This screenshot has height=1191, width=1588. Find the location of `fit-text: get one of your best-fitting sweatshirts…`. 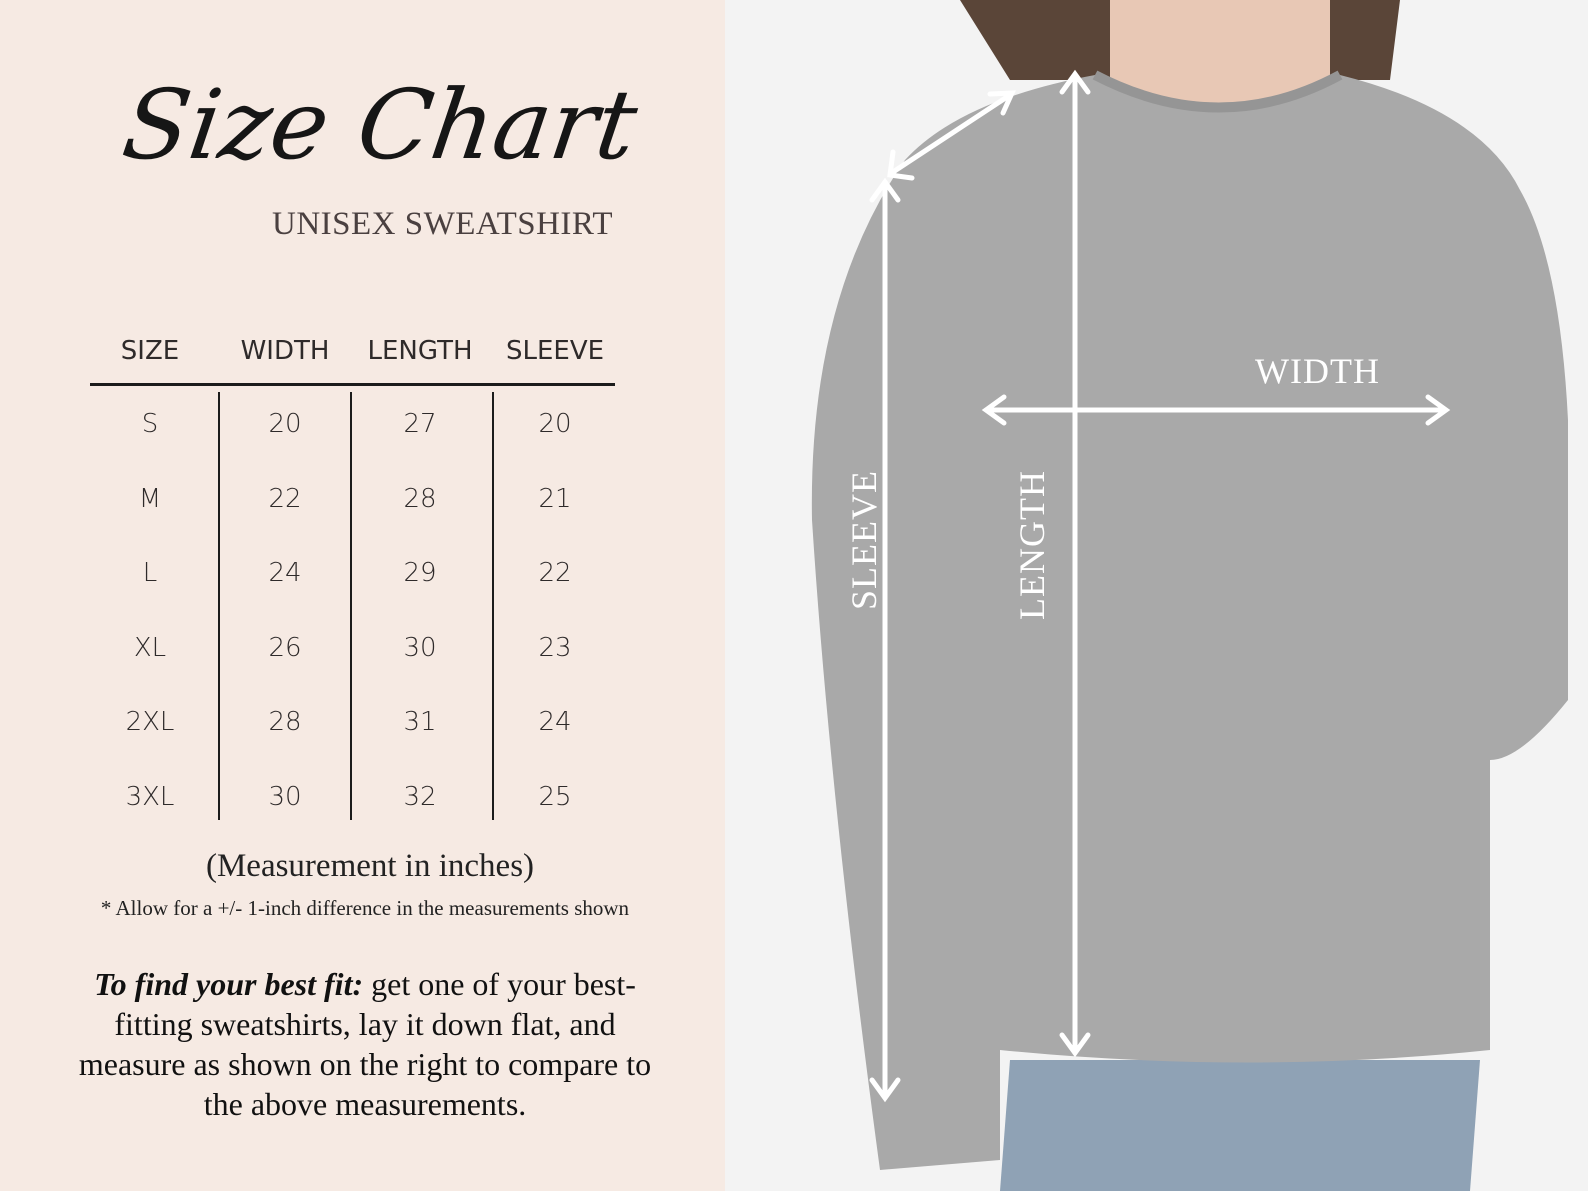

fit-text: get one of your best-fitting sweatshirts… is located at coordinates (365, 1044).